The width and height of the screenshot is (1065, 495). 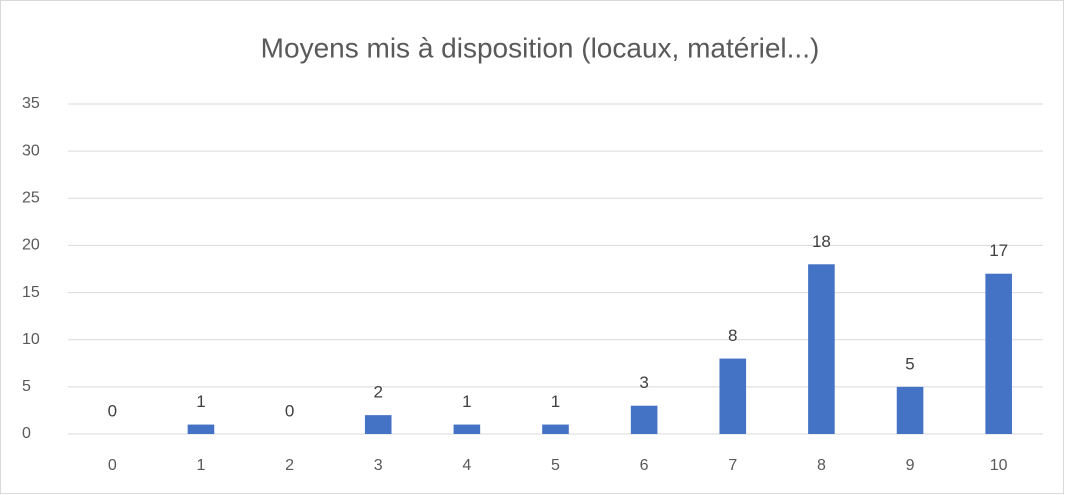 I want to click on y-tick-label: 0, so click(x=26, y=433).